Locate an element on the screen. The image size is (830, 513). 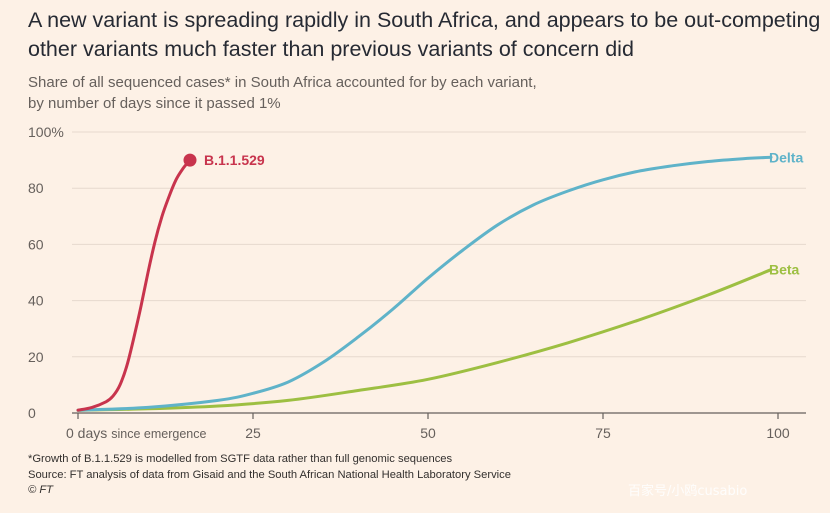
y-tick-label-60: 60 is located at coordinates (36, 244).